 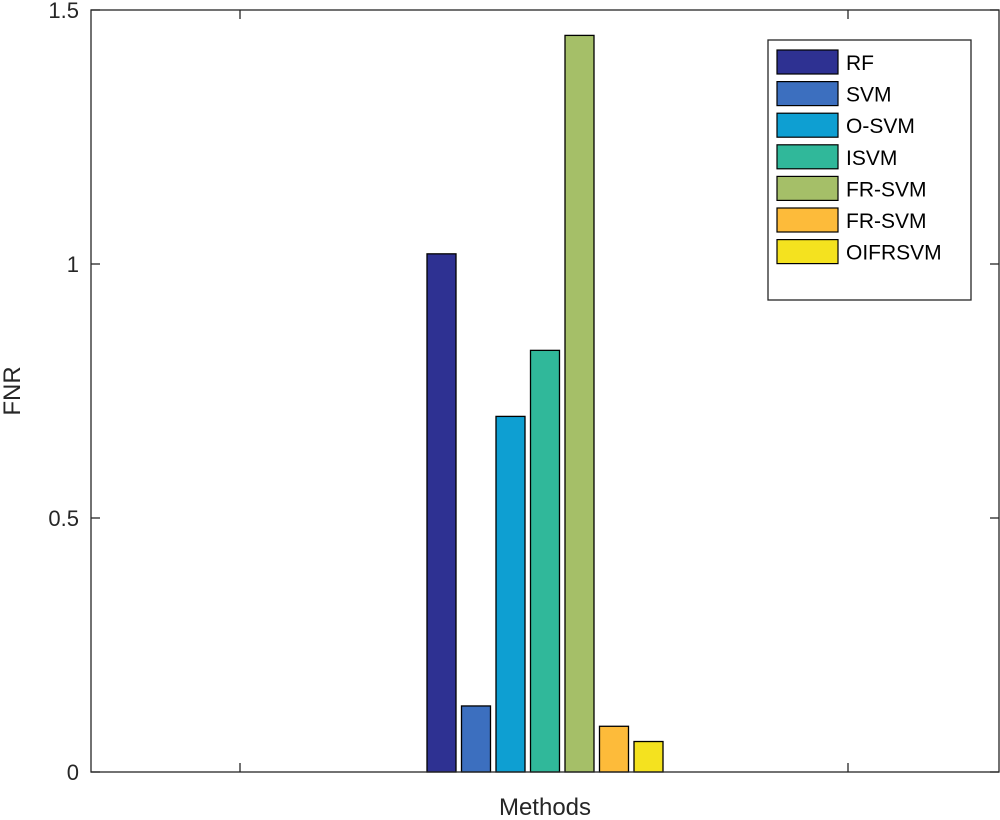 What do you see at coordinates (545, 807) in the screenshot?
I see `x-axis-title: Methods` at bounding box center [545, 807].